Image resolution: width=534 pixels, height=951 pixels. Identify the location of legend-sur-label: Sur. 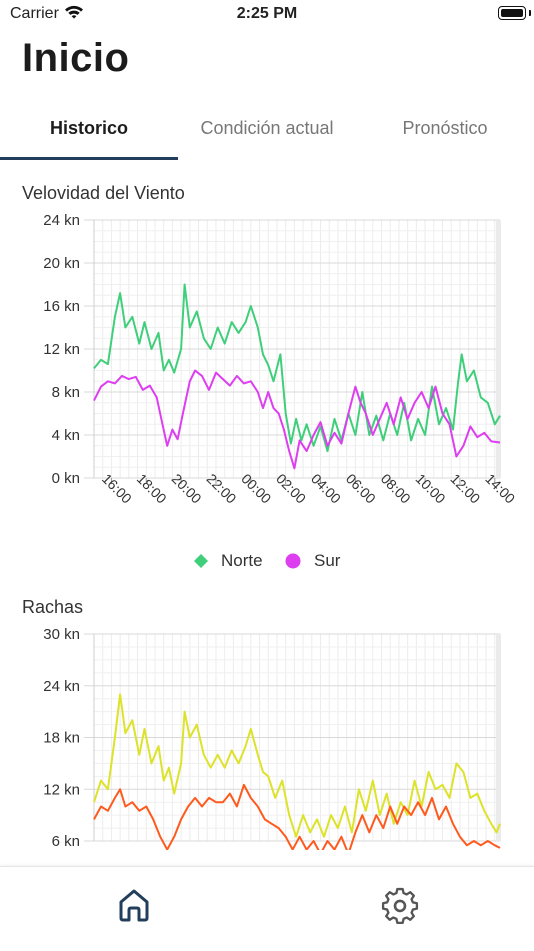
(327, 560).